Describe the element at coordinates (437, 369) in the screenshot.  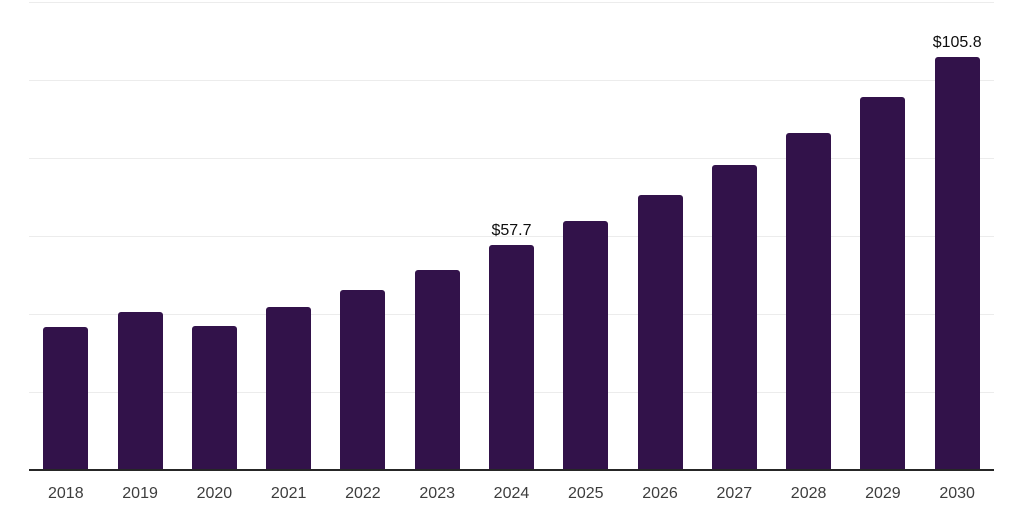
I see `bar-2023` at that location.